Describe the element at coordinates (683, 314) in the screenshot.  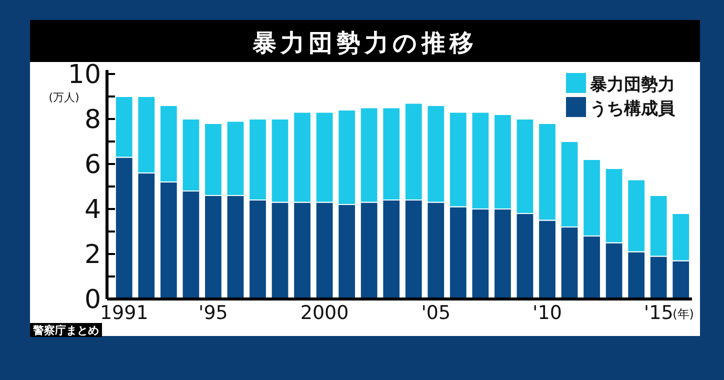
I see `x-axis-title: (年)` at that location.